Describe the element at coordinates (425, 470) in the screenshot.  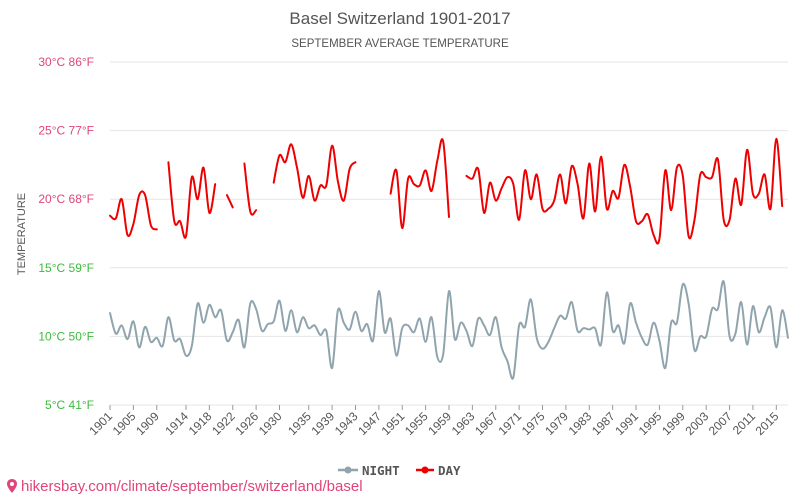
I see `legend-day-marker` at that location.